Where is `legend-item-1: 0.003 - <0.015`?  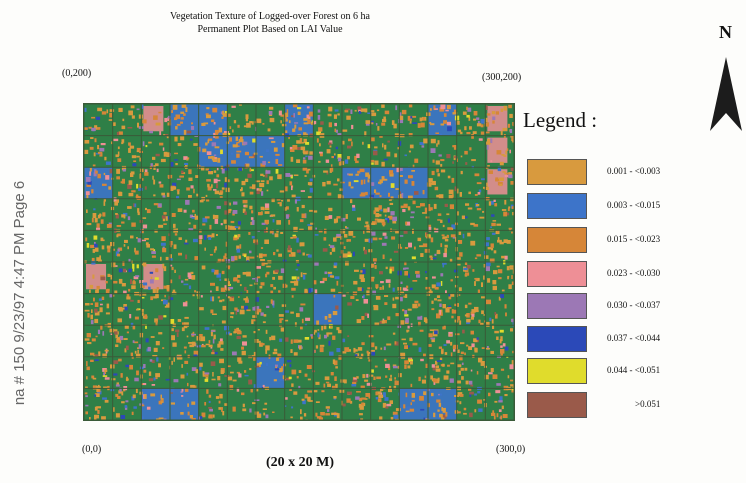 legend-item-1: 0.003 - <0.015 is located at coordinates (617, 207).